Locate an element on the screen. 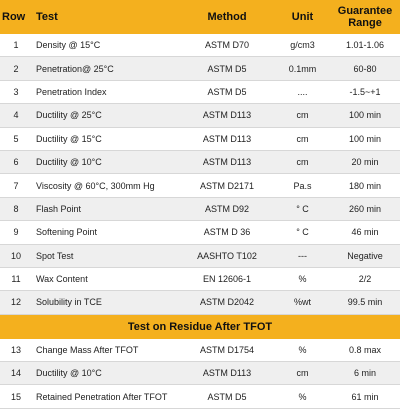 The image size is (400, 409). table-row: 3 Penetration Index ASTM D5.... -1.5~+1 is located at coordinates (200, 92).